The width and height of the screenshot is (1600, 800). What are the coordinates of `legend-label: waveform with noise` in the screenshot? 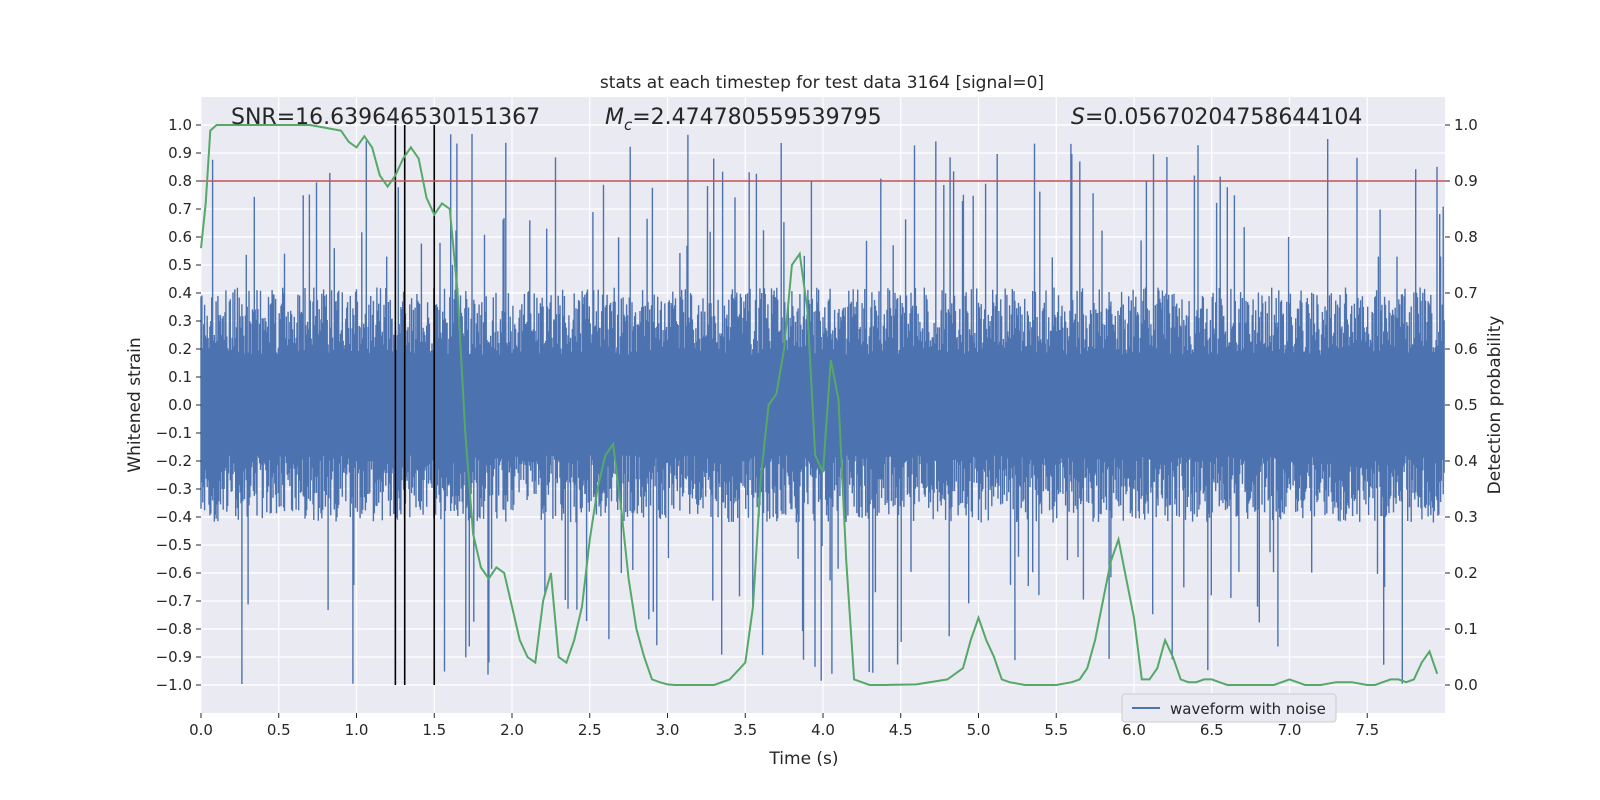 It's located at (1248, 709).